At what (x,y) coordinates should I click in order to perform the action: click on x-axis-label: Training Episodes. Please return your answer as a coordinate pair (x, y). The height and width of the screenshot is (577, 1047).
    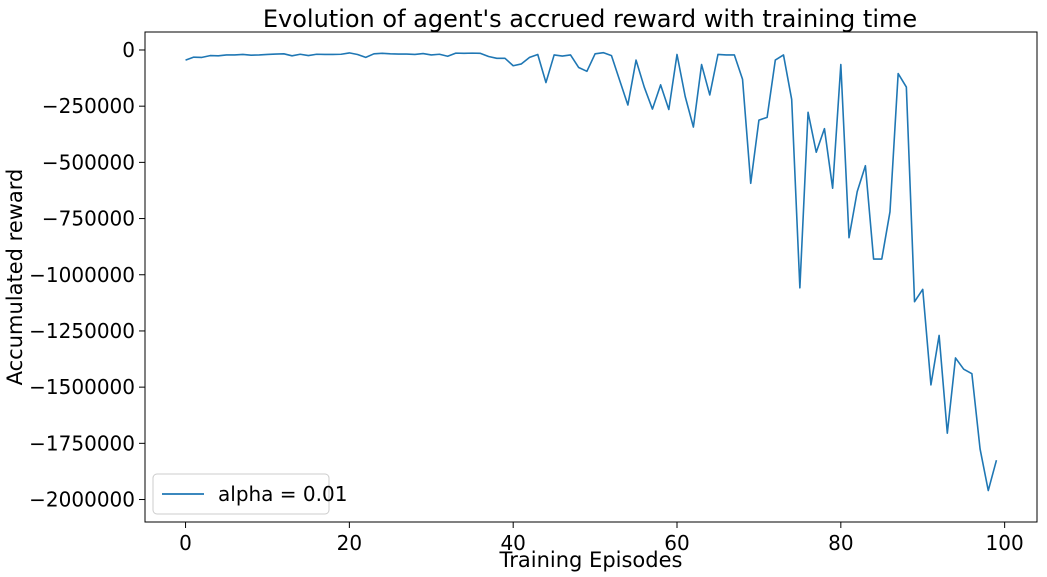
    Looking at the image, I should click on (591, 560).